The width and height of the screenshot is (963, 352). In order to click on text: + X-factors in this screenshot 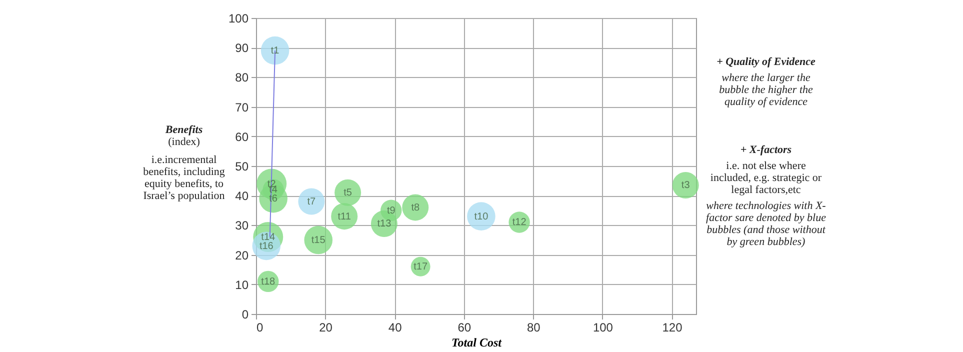, I will do `click(766, 150)`.